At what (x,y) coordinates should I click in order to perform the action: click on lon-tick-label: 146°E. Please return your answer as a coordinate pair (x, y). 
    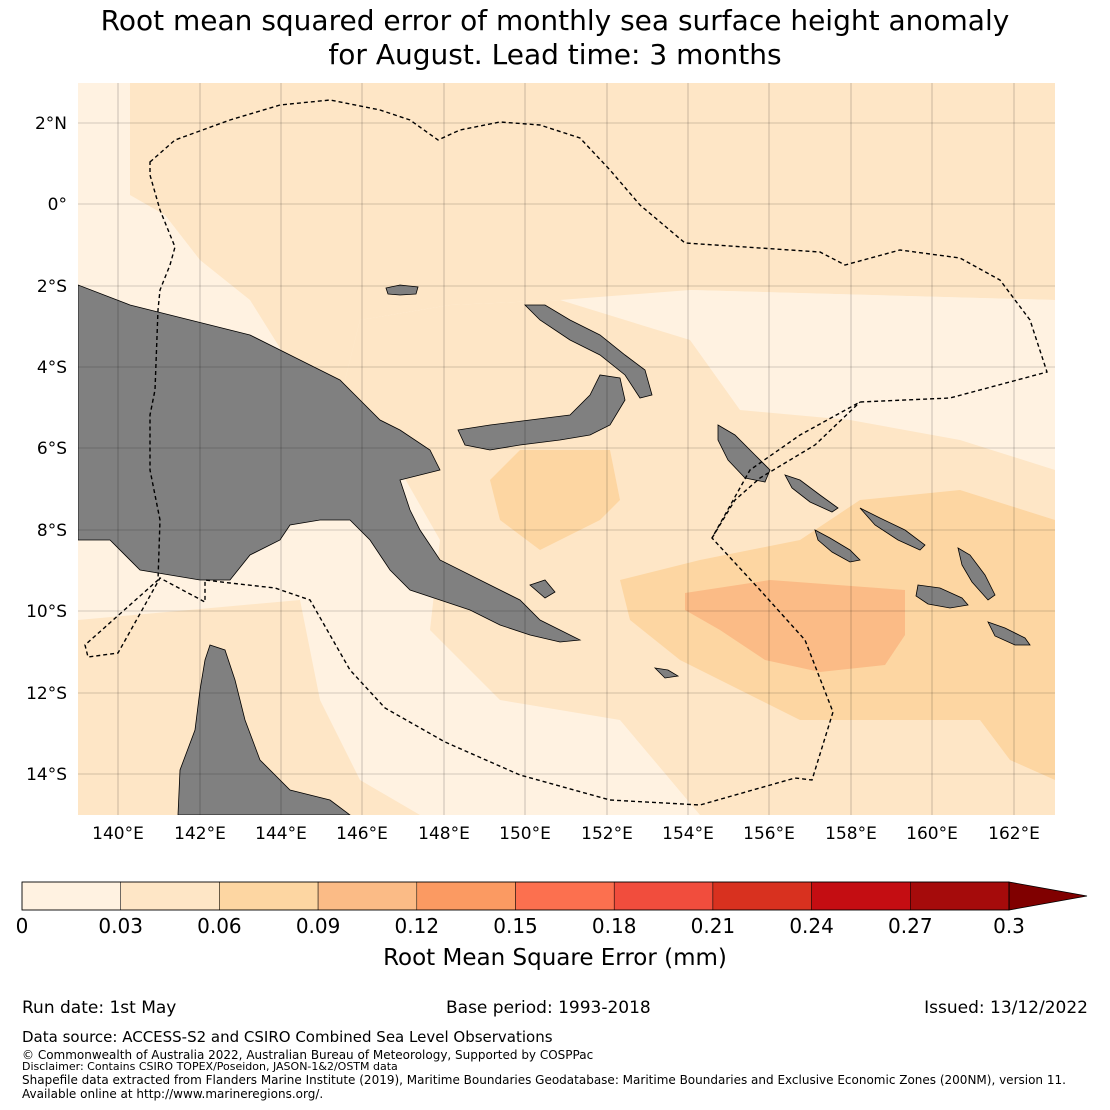
    Looking at the image, I should click on (362, 834).